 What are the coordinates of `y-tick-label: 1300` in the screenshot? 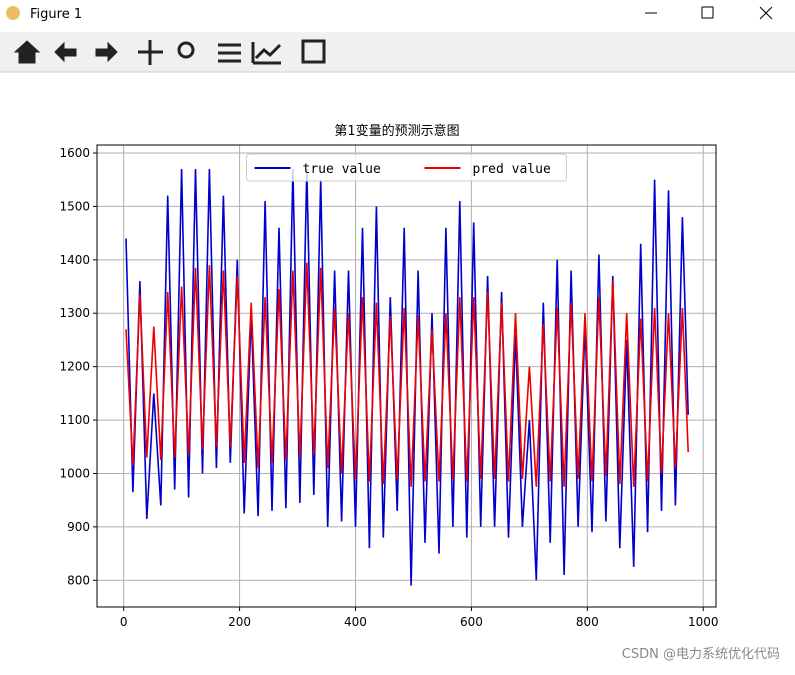 It's located at (74, 313).